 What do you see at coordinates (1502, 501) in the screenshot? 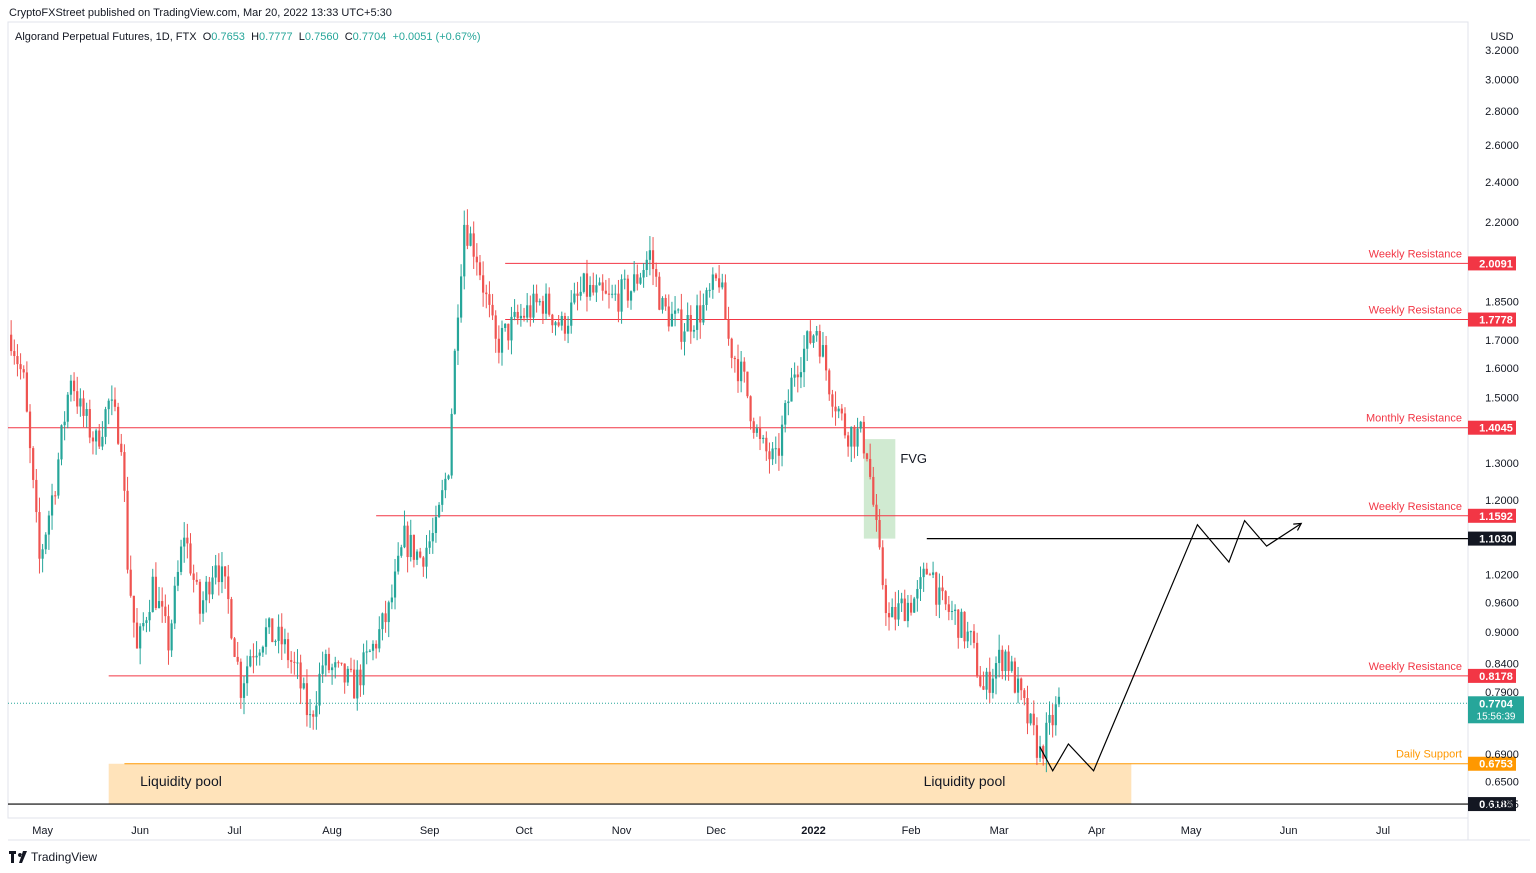
I see `y-tick-12: 1.2000` at bounding box center [1502, 501].